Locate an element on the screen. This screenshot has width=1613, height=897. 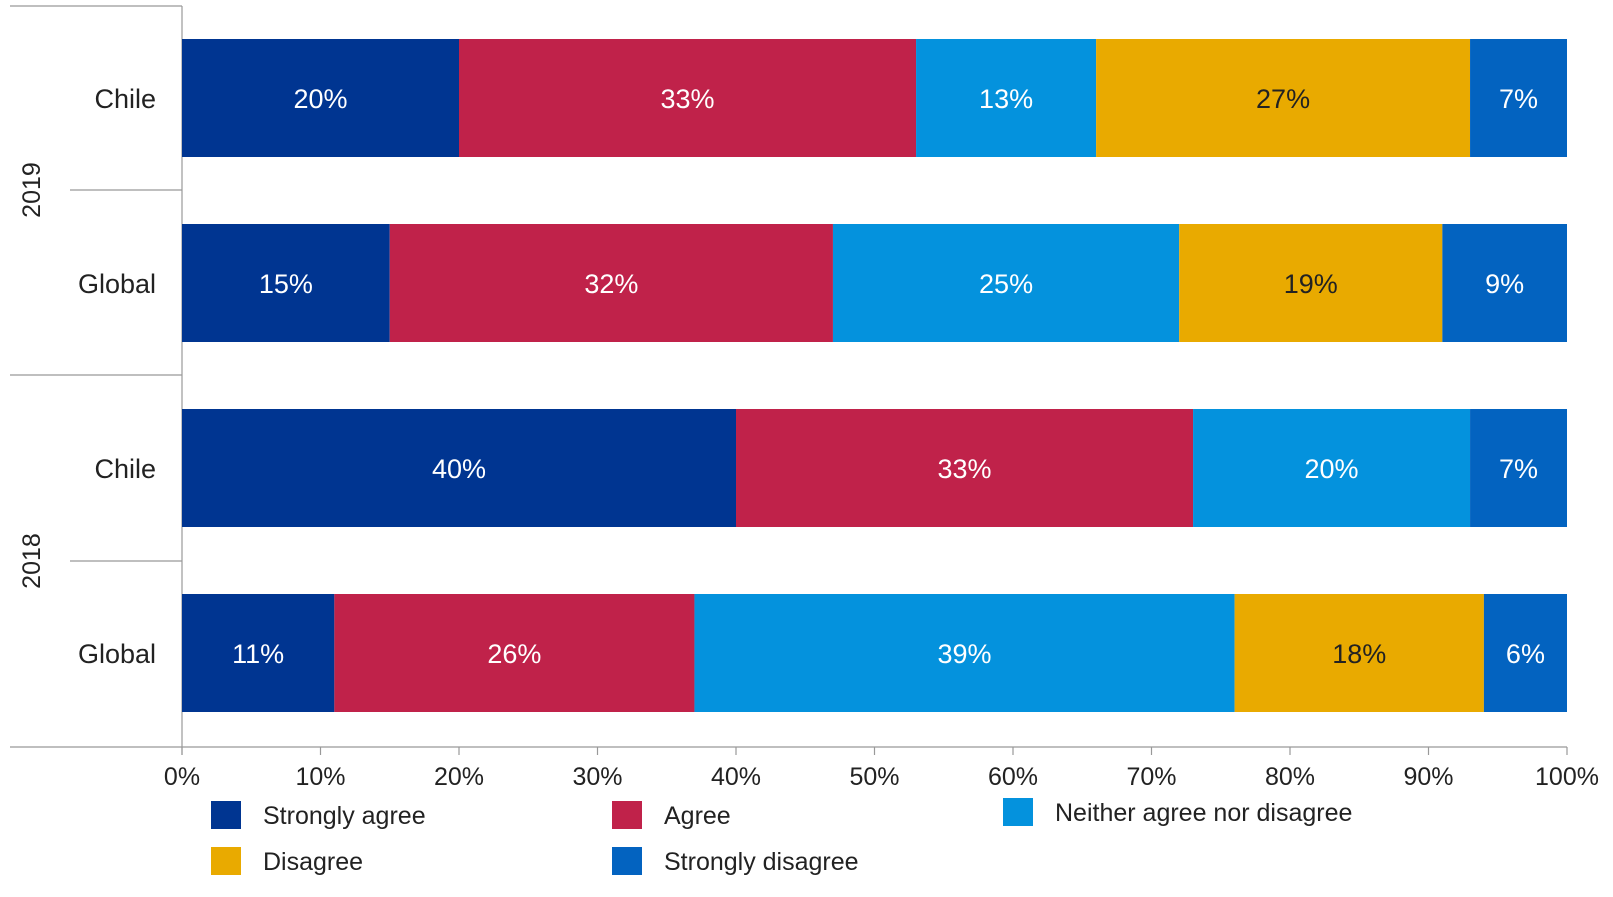
data-label: 27% is located at coordinates (1283, 99).